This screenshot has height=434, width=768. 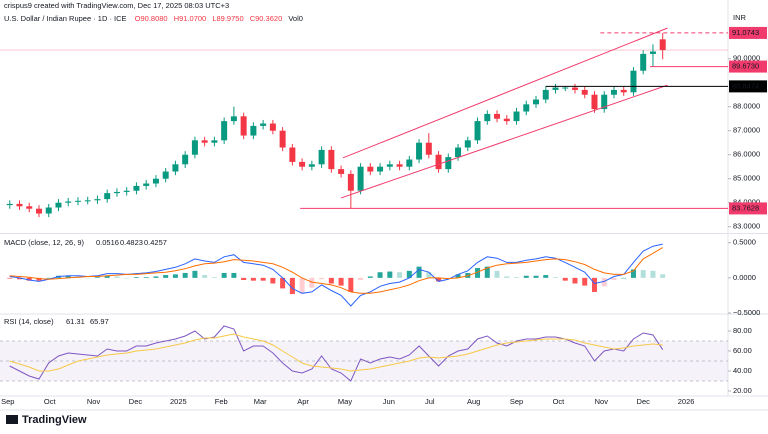 What do you see at coordinates (742, 350) in the screenshot?
I see `y-tick-label: 60.00` at bounding box center [742, 350].